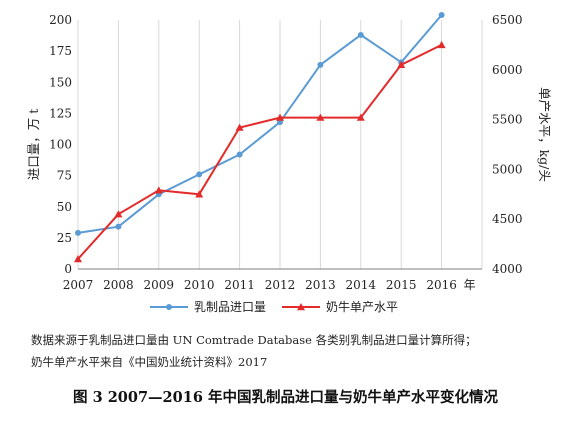 The height and width of the screenshot is (423, 571). What do you see at coordinates (361, 285) in the screenshot?
I see `x-tick-label: 2014` at bounding box center [361, 285].